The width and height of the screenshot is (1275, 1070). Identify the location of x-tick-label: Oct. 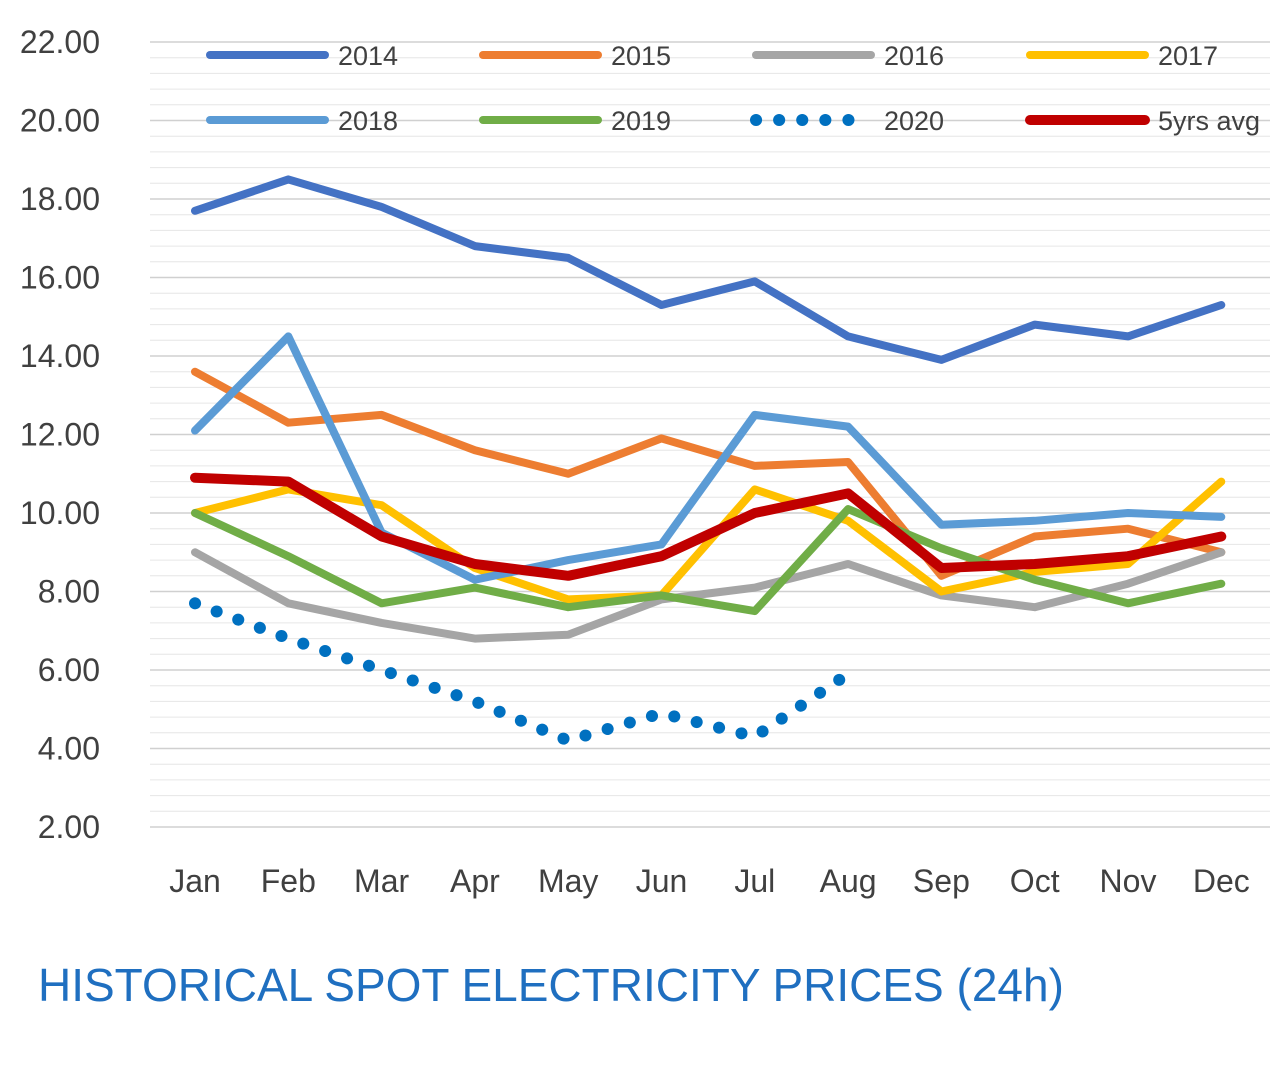
(1035, 881).